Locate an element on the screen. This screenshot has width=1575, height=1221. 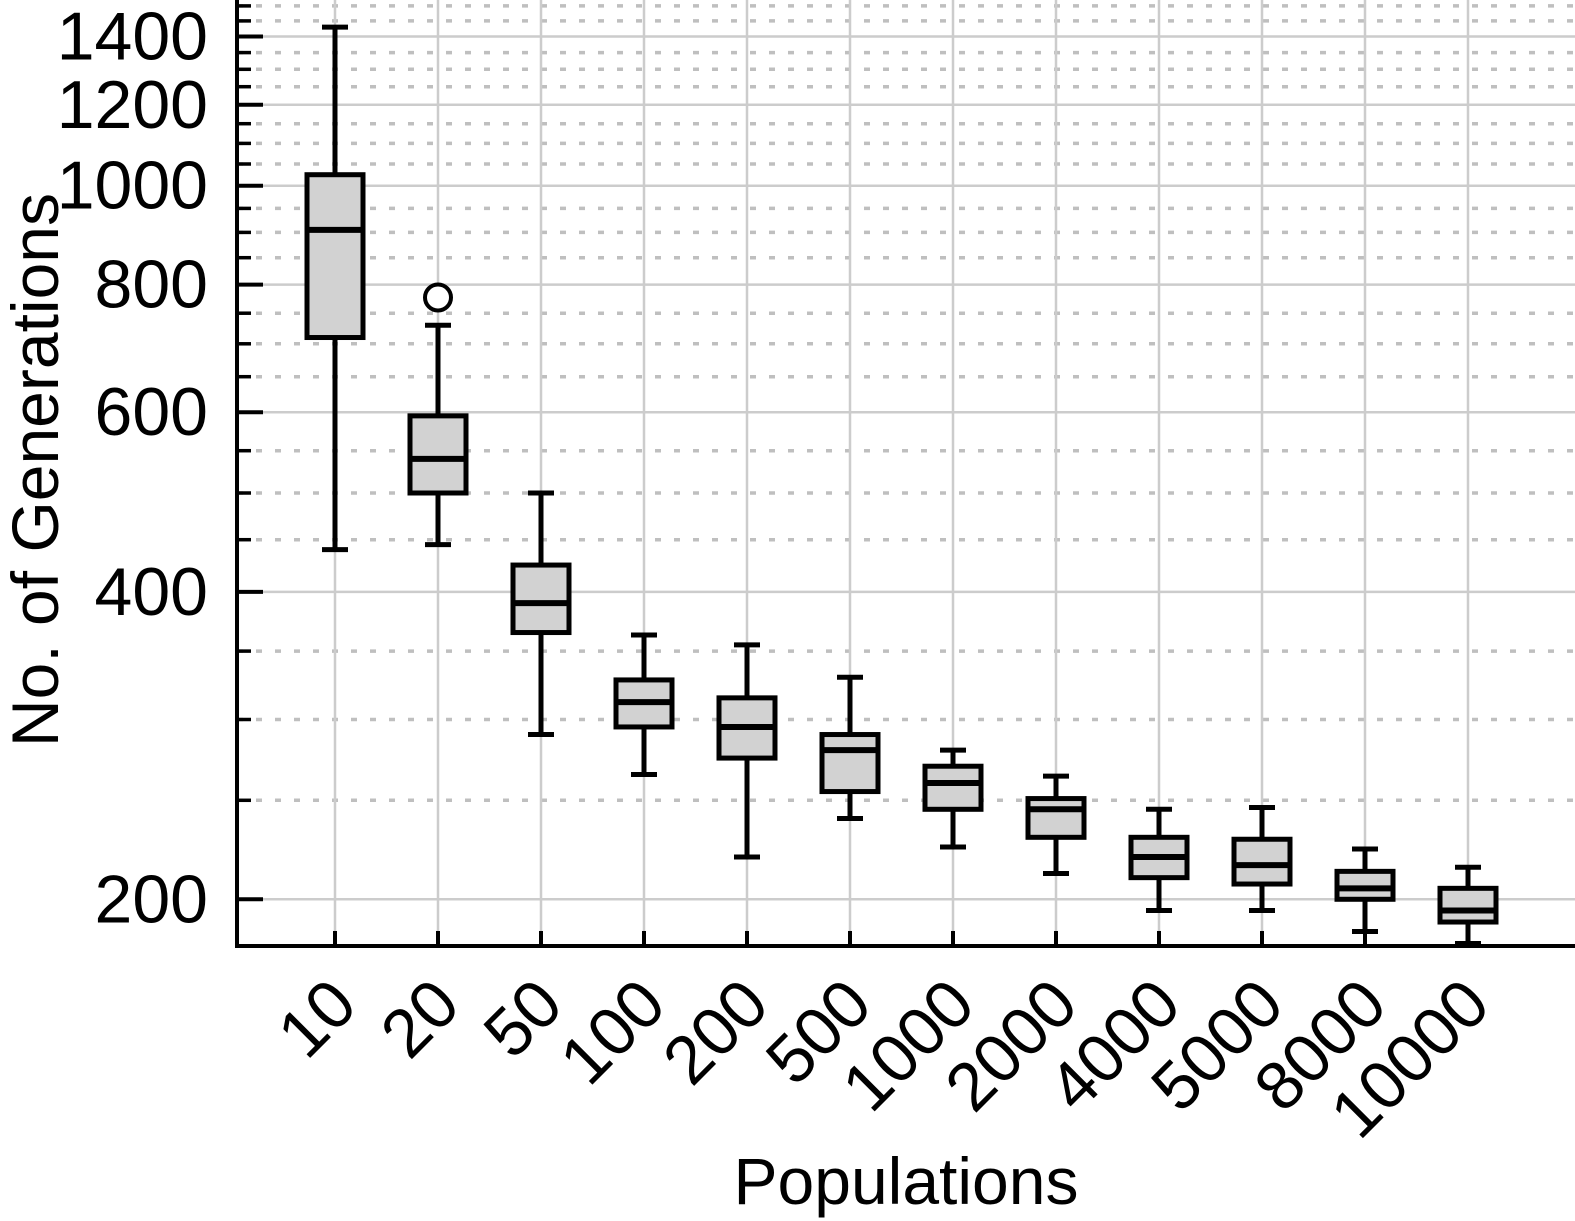
x-tick-label: 10 is located at coordinates (316, 1018).